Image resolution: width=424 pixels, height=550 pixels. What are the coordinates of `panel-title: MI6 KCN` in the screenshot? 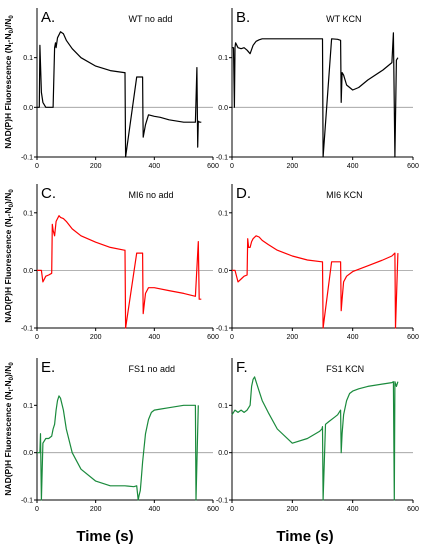 It's located at (344, 195).